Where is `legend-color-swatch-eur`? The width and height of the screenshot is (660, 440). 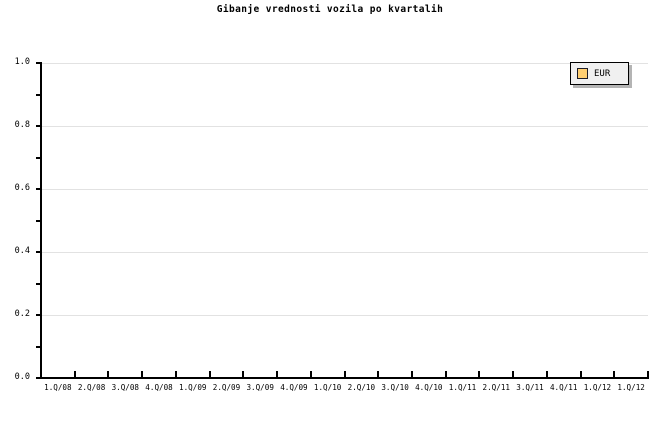
legend-color-swatch-eur is located at coordinates (582, 73).